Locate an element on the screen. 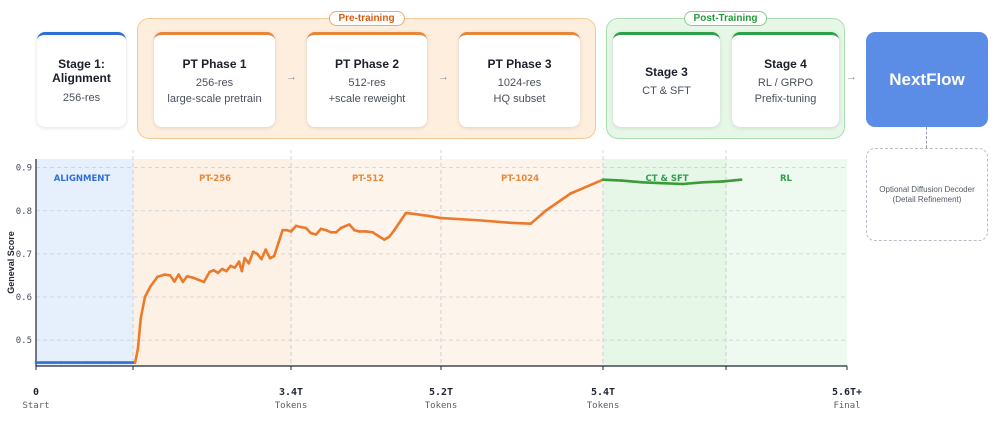 This screenshot has height=426, width=996. x-tick-label: 0 is located at coordinates (36, 392).